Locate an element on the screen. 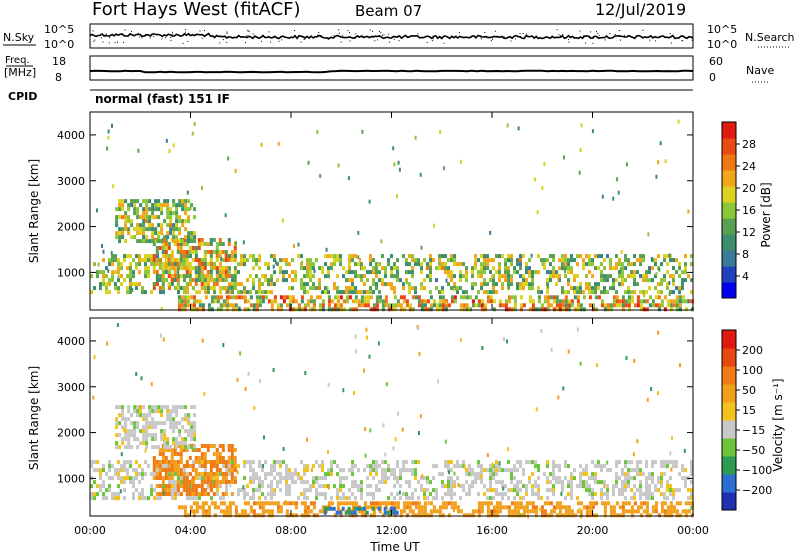 This screenshot has width=800, height=554. x-tick-label: 00:00 is located at coordinates (90, 530).